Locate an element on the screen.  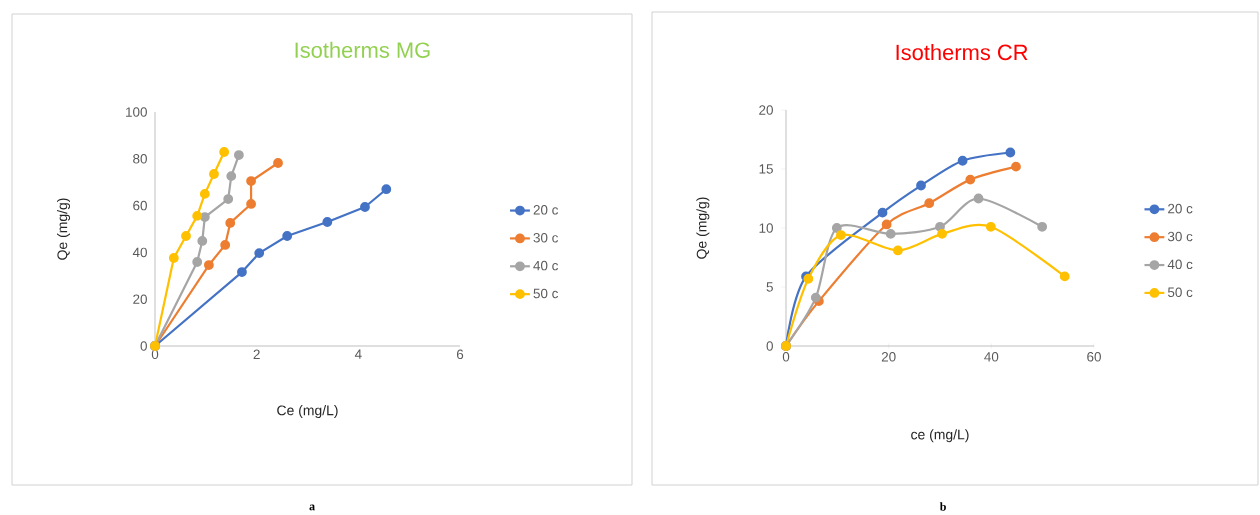
chart-title: Isotherms MG is located at coordinates (362, 49).